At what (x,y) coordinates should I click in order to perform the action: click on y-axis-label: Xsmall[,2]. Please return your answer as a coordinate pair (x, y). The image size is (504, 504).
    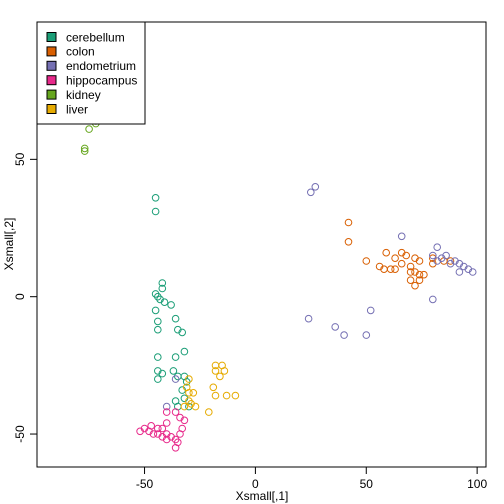
    Looking at the image, I should click on (9, 244).